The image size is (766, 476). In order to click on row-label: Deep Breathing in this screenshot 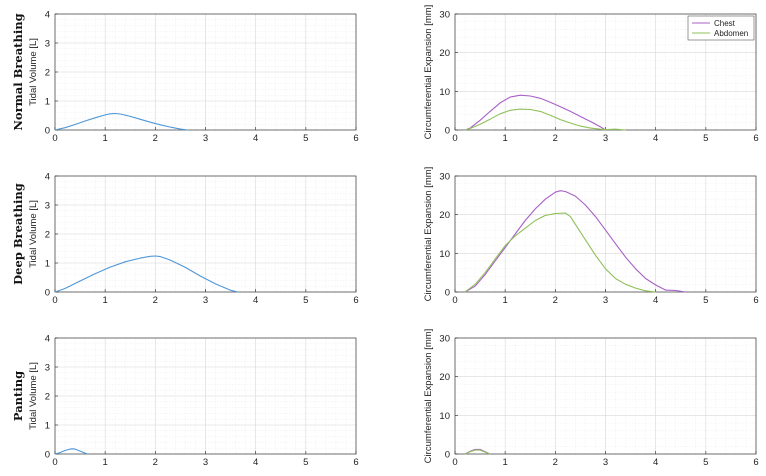, I will do `click(18, 234)`.